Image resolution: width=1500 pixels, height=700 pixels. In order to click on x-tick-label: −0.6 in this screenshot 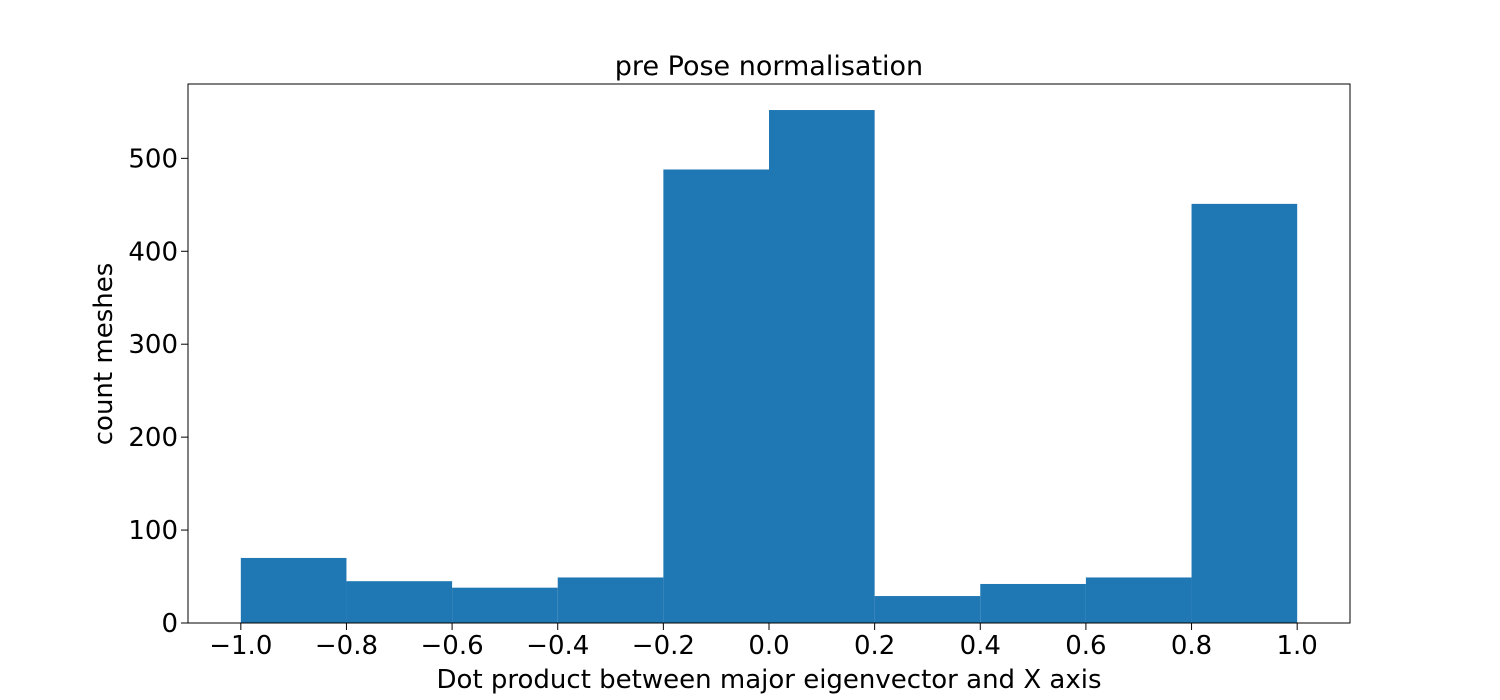, I will do `click(452, 646)`.